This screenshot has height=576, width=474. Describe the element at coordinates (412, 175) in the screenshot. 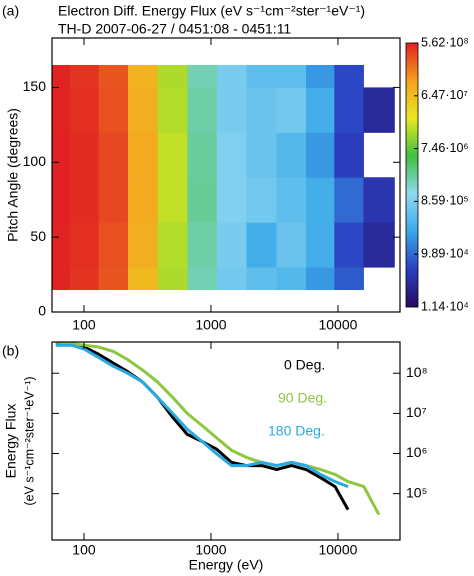

I see `colorbar` at that location.